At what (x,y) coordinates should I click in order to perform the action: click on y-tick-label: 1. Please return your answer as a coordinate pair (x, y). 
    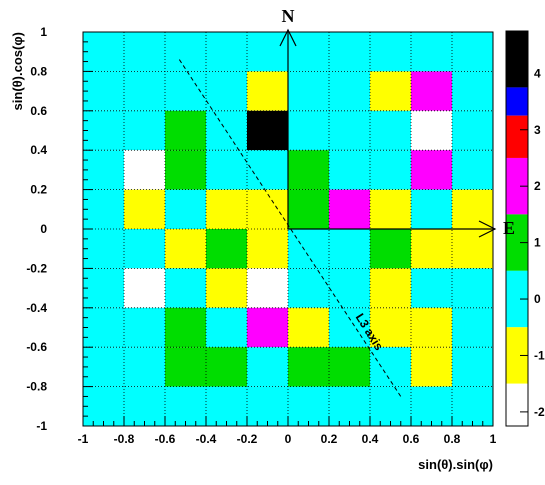
    Looking at the image, I should click on (43, 32).